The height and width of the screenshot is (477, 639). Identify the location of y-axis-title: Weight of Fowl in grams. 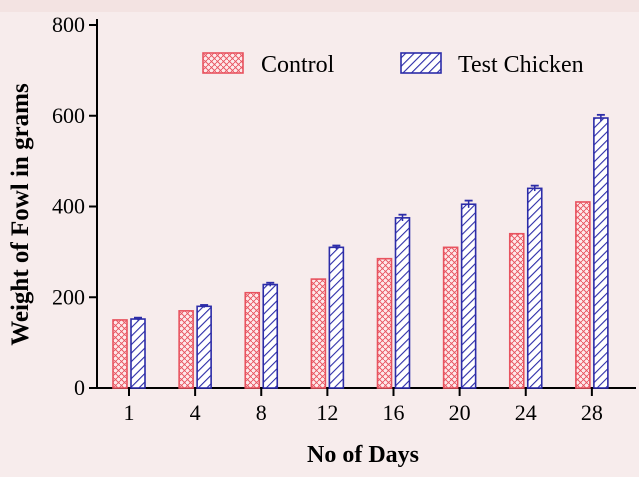
(20, 214).